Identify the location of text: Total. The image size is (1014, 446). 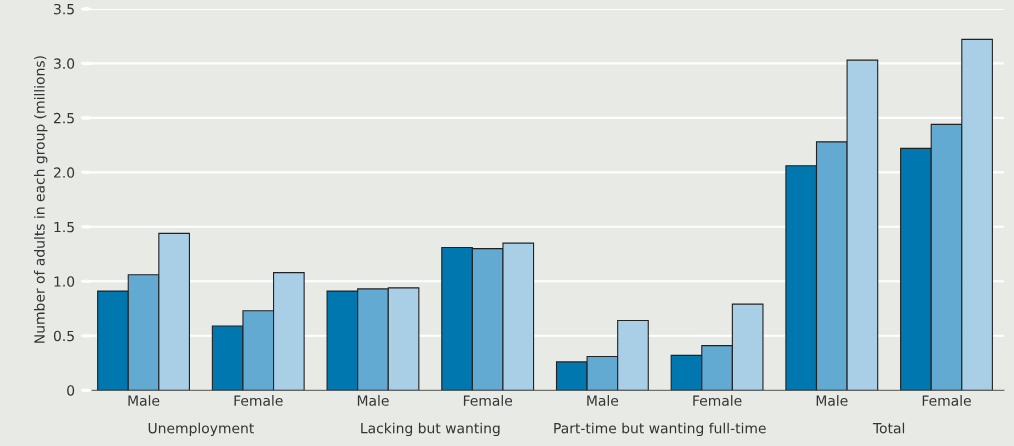
(888, 428).